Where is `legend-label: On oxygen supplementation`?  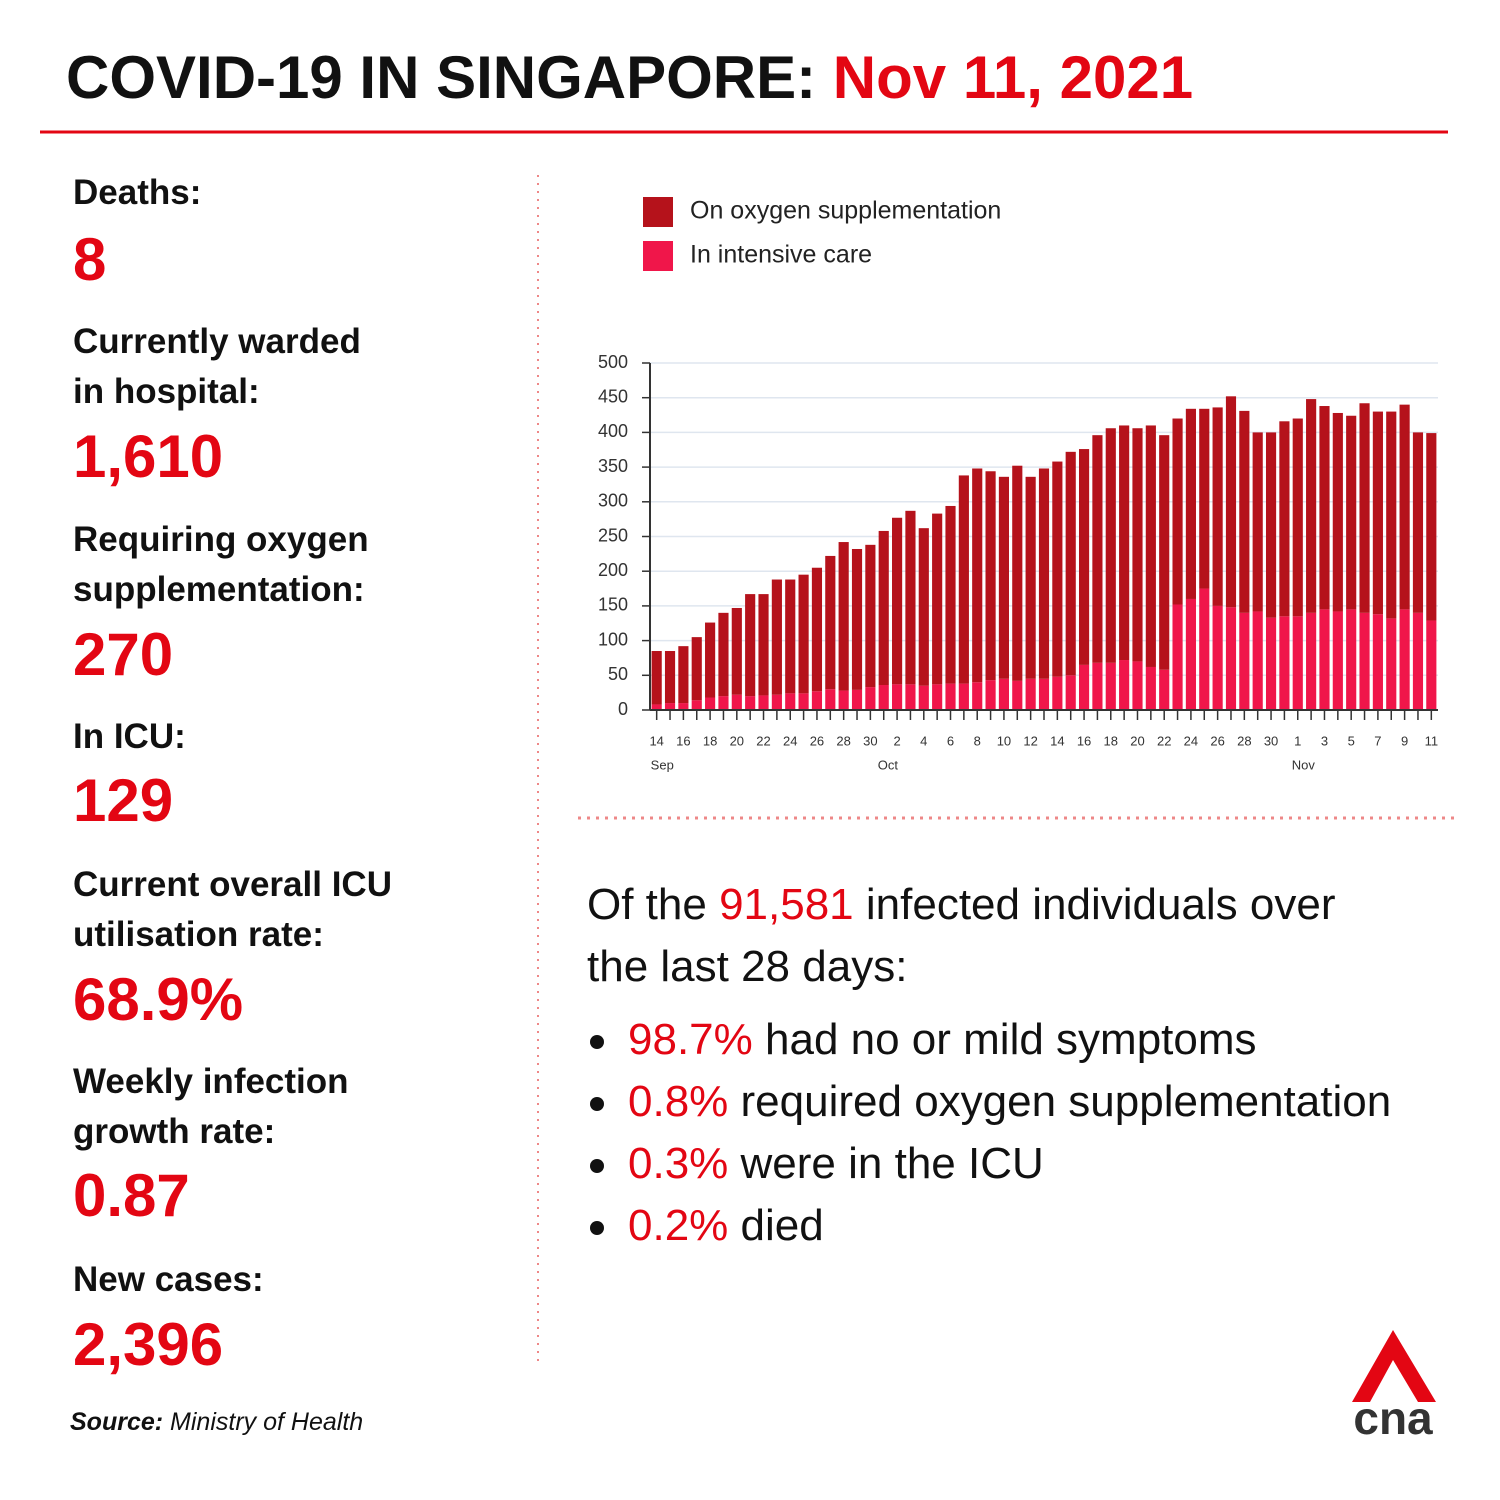
legend-label: On oxygen supplementation is located at coordinates (845, 211).